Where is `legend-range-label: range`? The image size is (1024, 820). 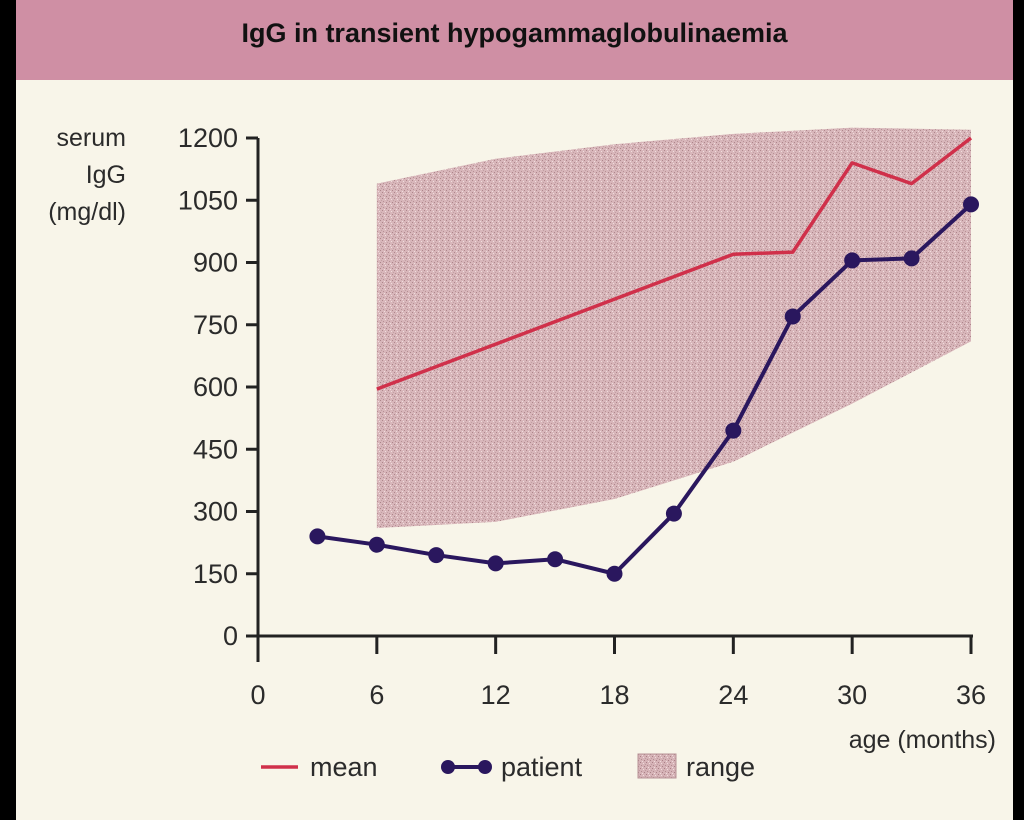
legend-range-label: range is located at coordinates (720, 767).